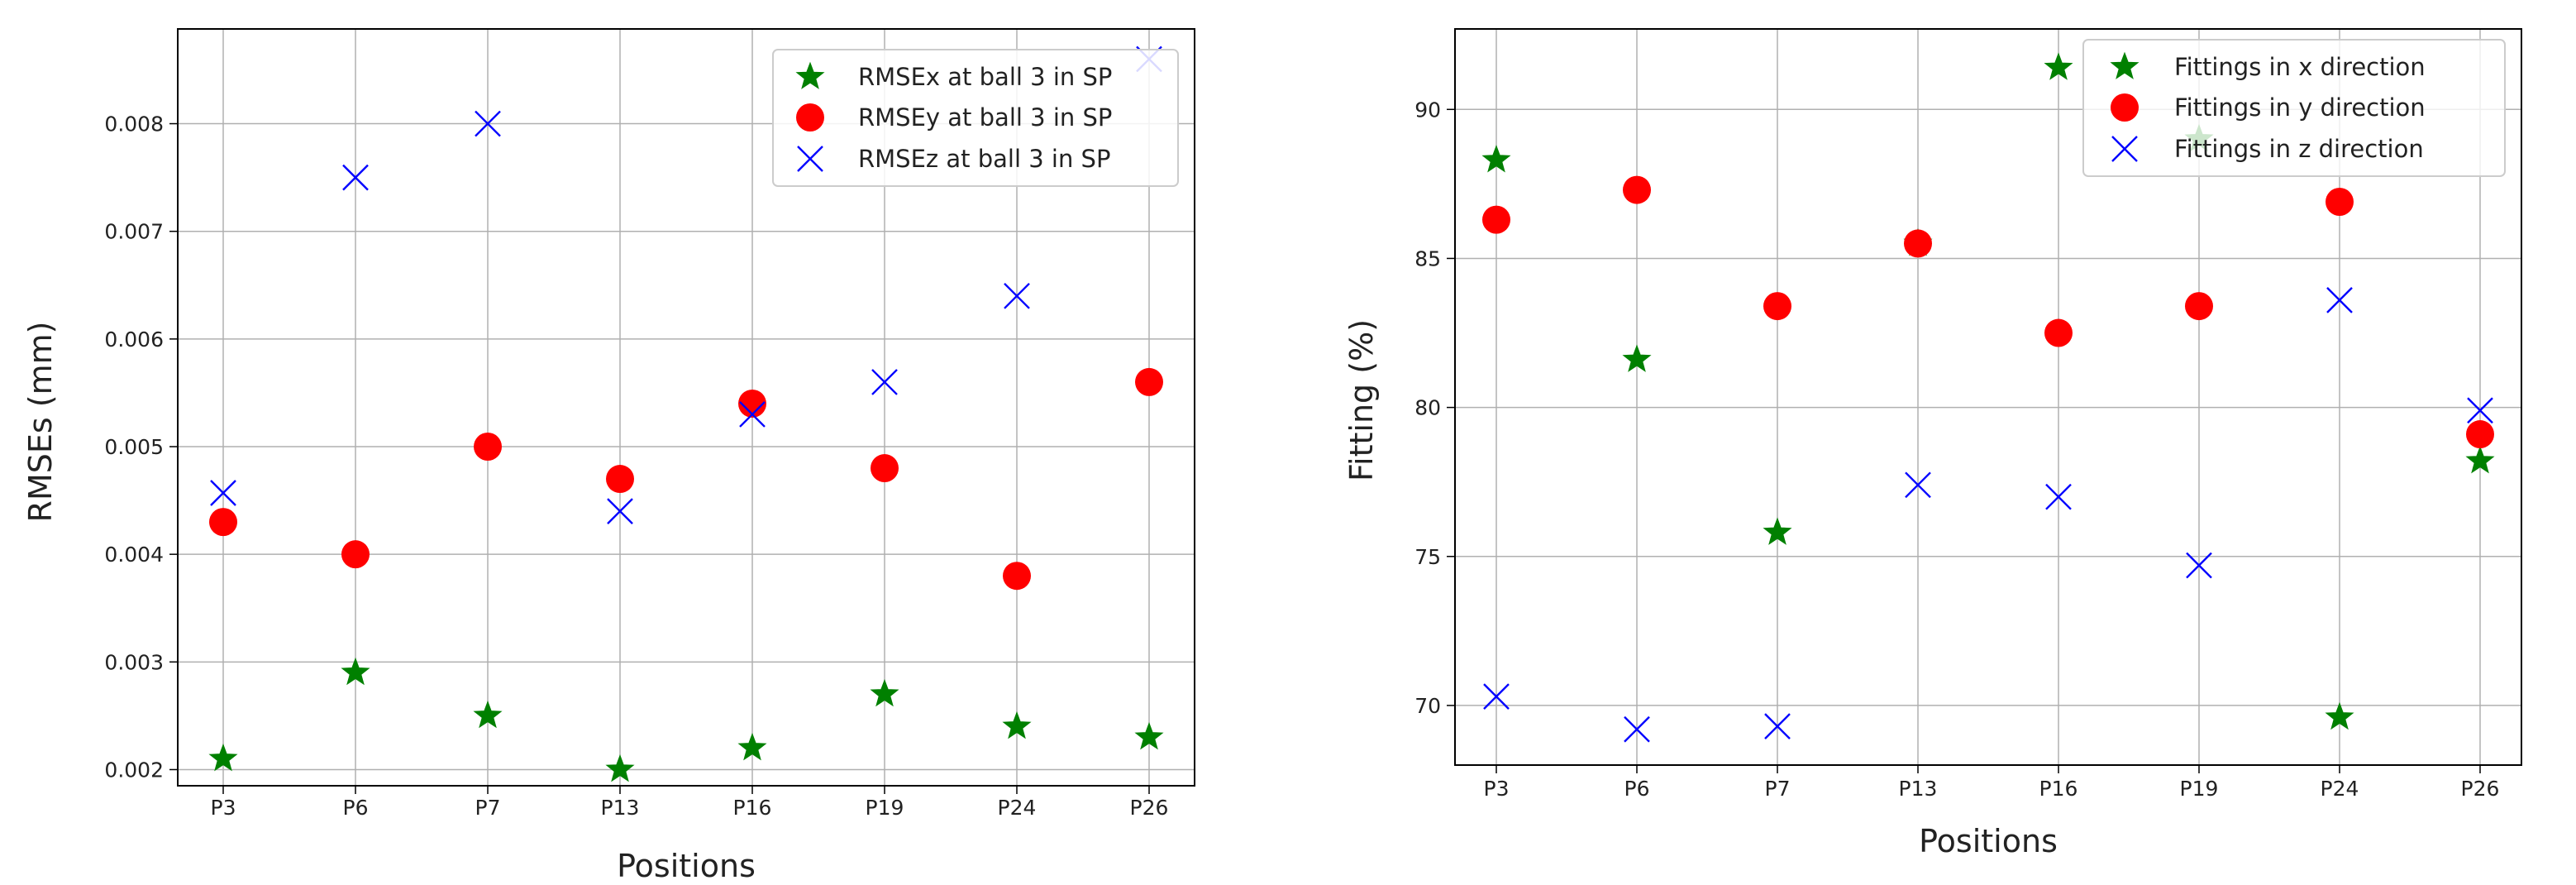  What do you see at coordinates (1497, 789) in the screenshot?
I see `fitting-x-tick-label: P3` at bounding box center [1497, 789].